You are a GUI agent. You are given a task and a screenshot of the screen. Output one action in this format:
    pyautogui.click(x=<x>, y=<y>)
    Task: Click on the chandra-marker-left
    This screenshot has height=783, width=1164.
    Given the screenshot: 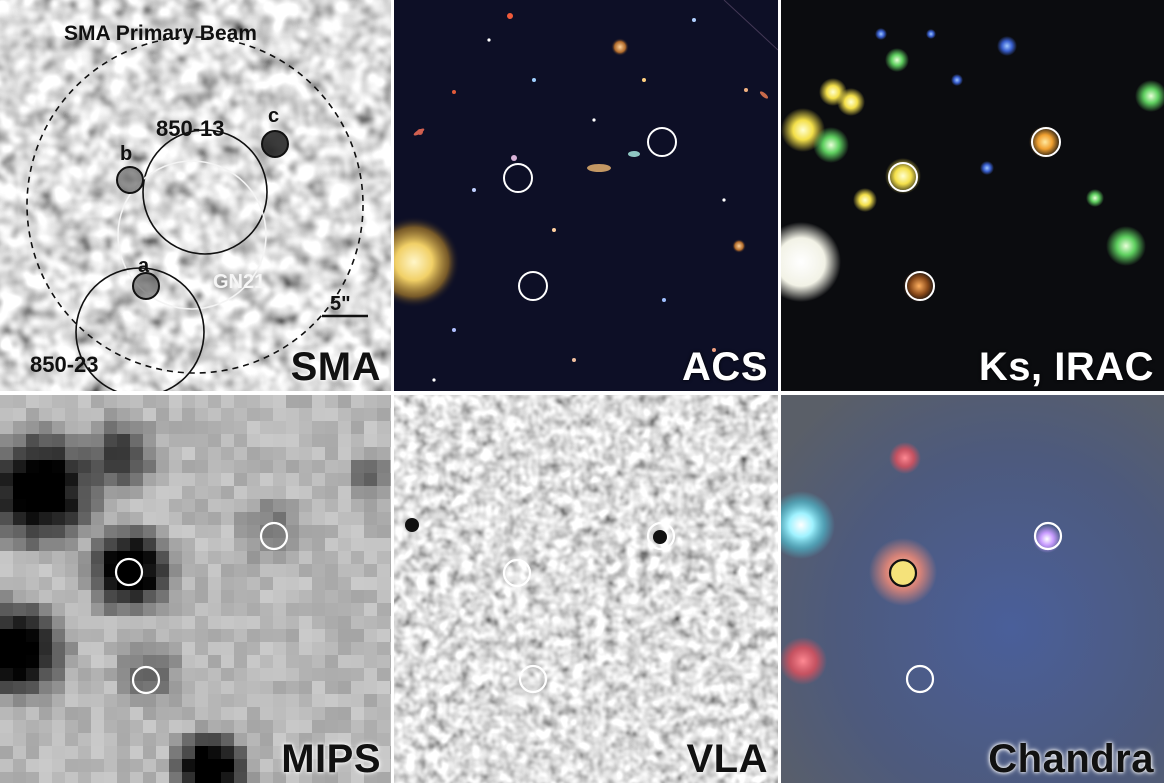 What is the action you would take?
    pyautogui.click(x=903, y=573)
    